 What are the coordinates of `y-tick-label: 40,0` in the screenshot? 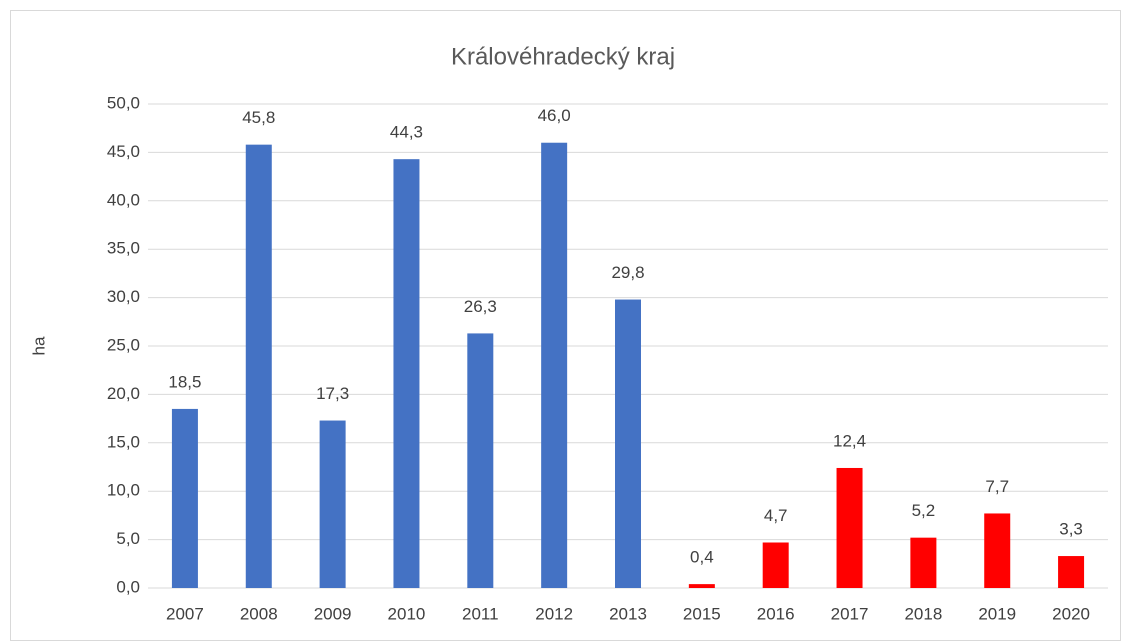 It's located at (123, 199).